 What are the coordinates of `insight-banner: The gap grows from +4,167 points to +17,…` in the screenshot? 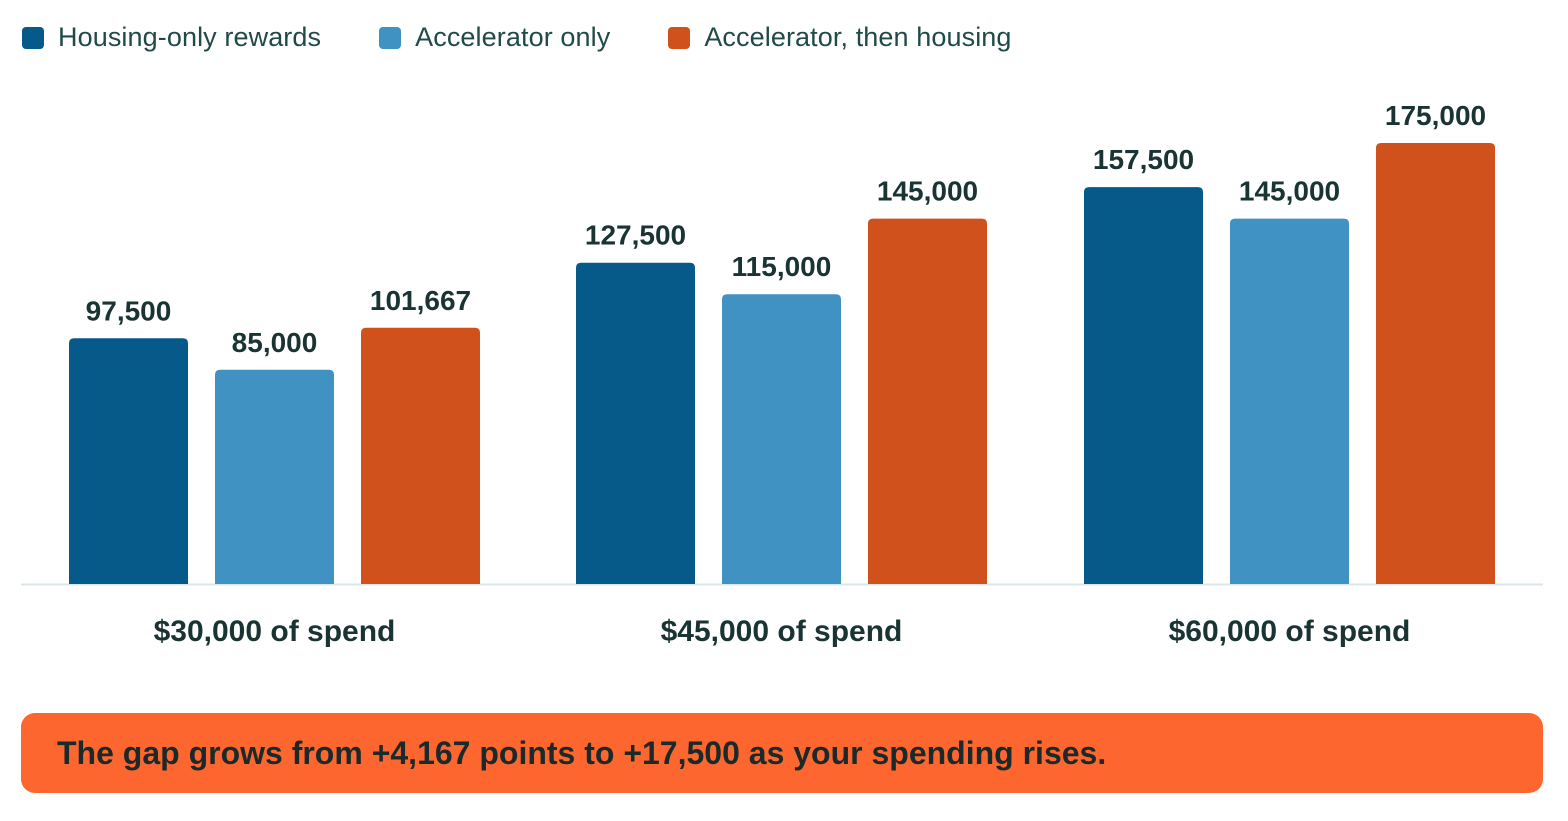 It's located at (782, 753).